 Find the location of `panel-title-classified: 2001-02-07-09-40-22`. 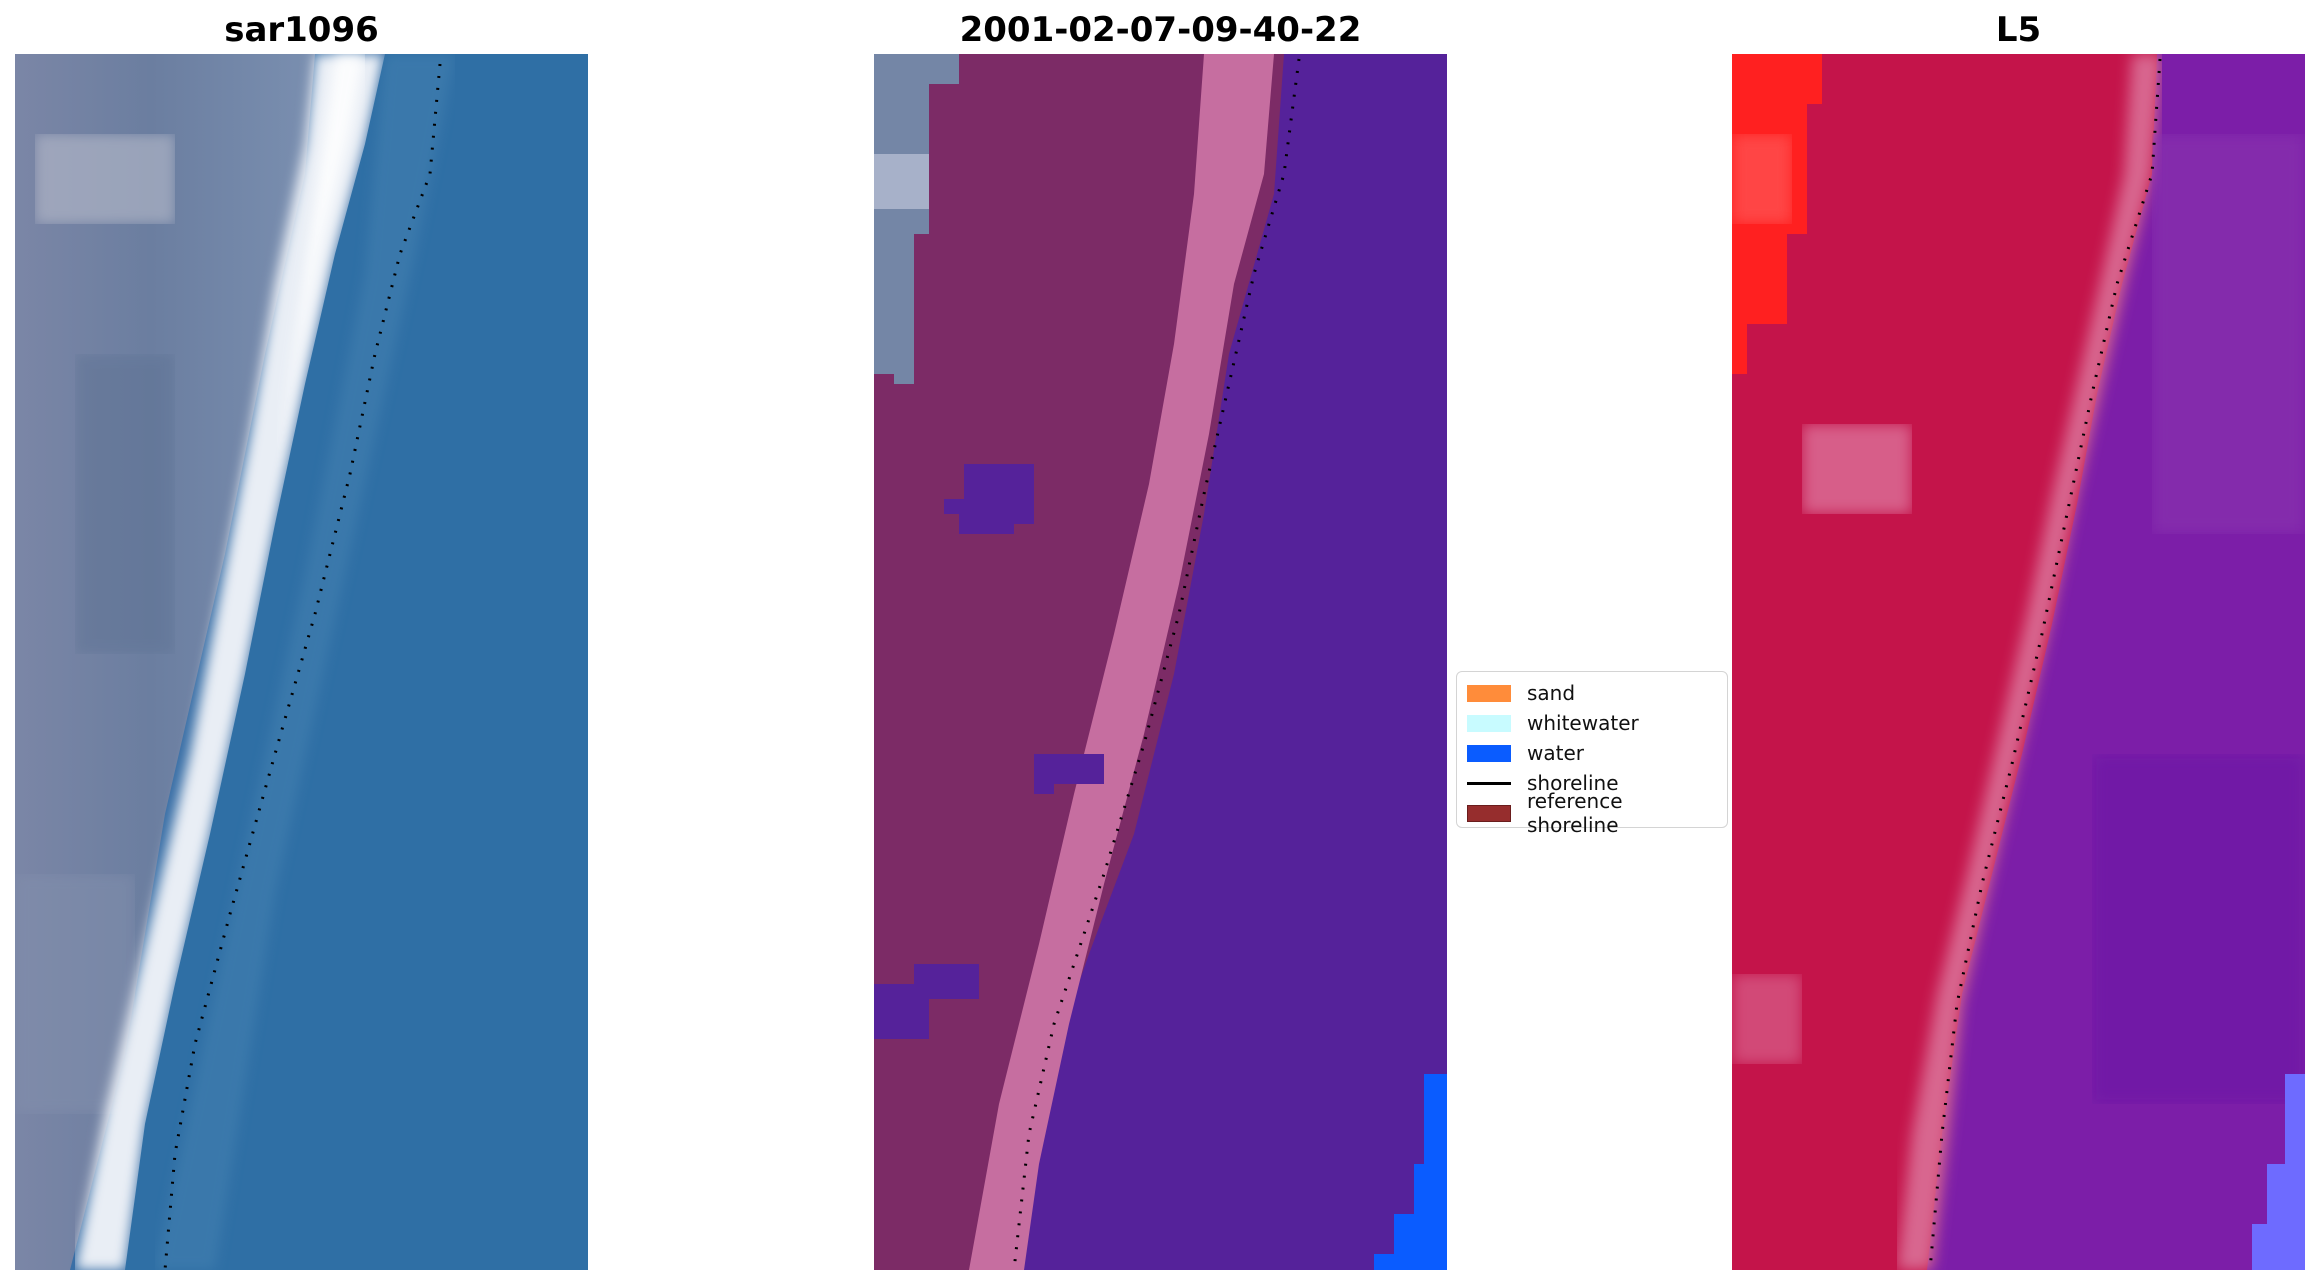

panel-title-classified: 2001-02-07-09-40-22 is located at coordinates (1160, 30).